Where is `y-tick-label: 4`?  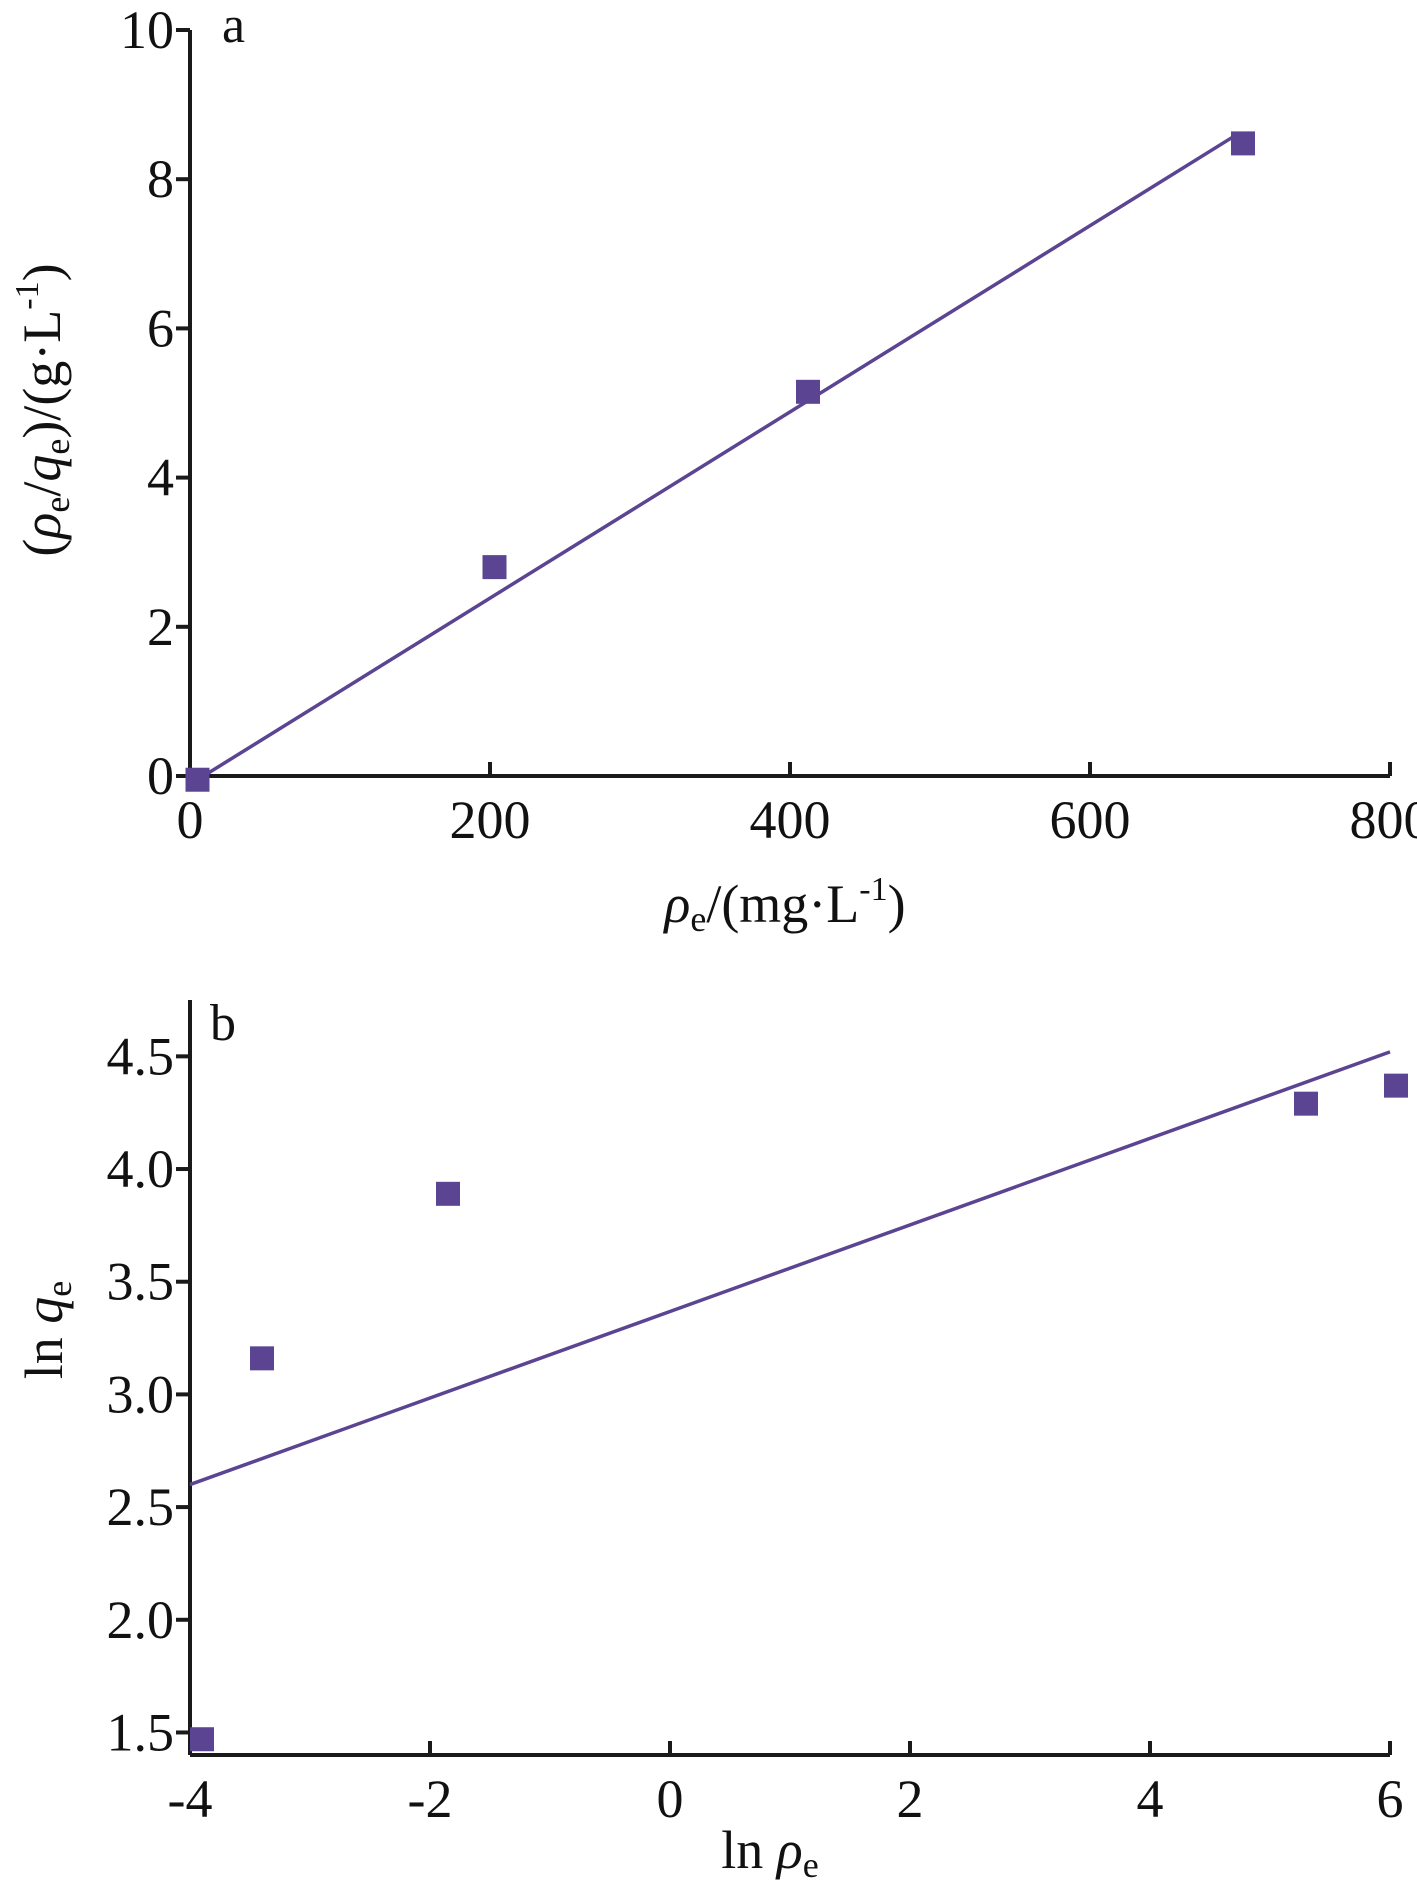
y-tick-label: 4 is located at coordinates (160, 478).